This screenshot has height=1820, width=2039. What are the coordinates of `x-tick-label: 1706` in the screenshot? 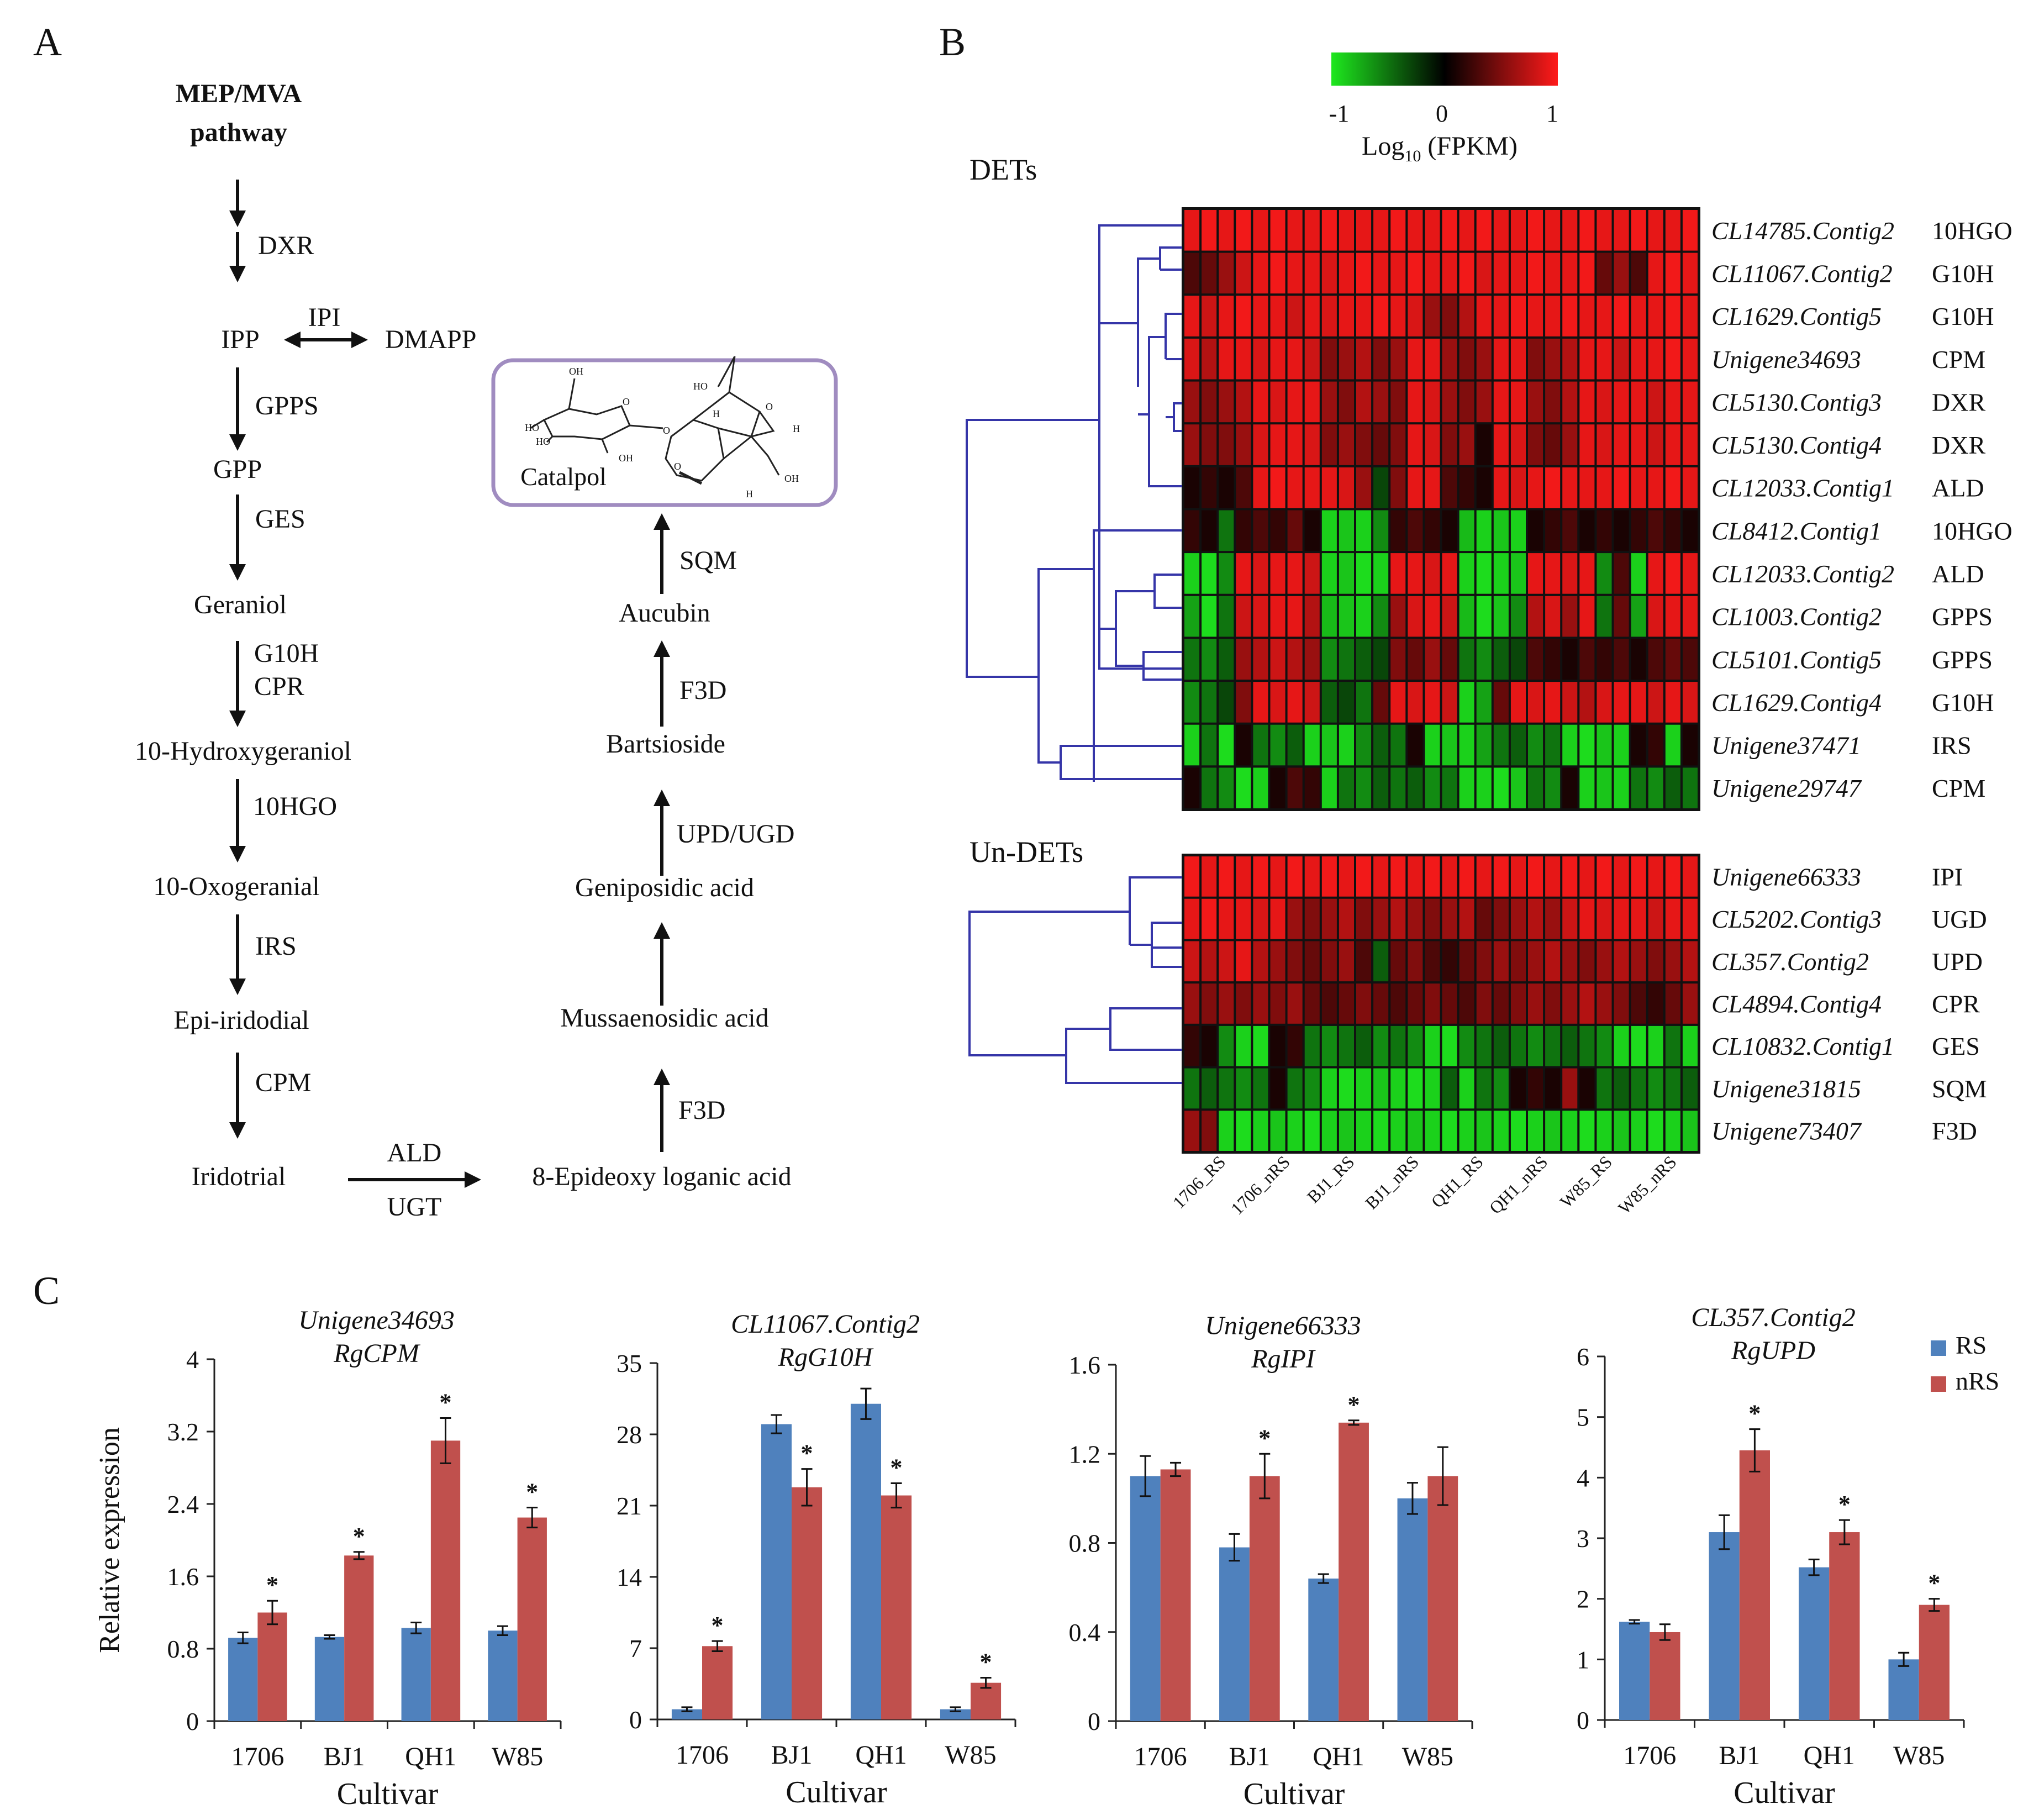 It's located at (257, 1756).